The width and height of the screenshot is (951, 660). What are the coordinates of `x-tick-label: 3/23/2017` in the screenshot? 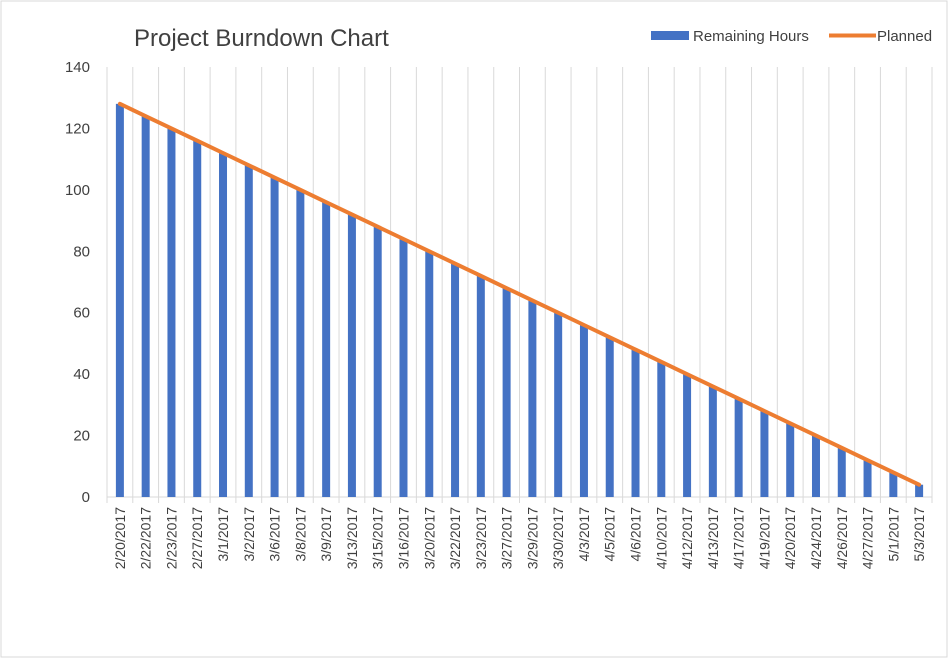 It's located at (481, 538).